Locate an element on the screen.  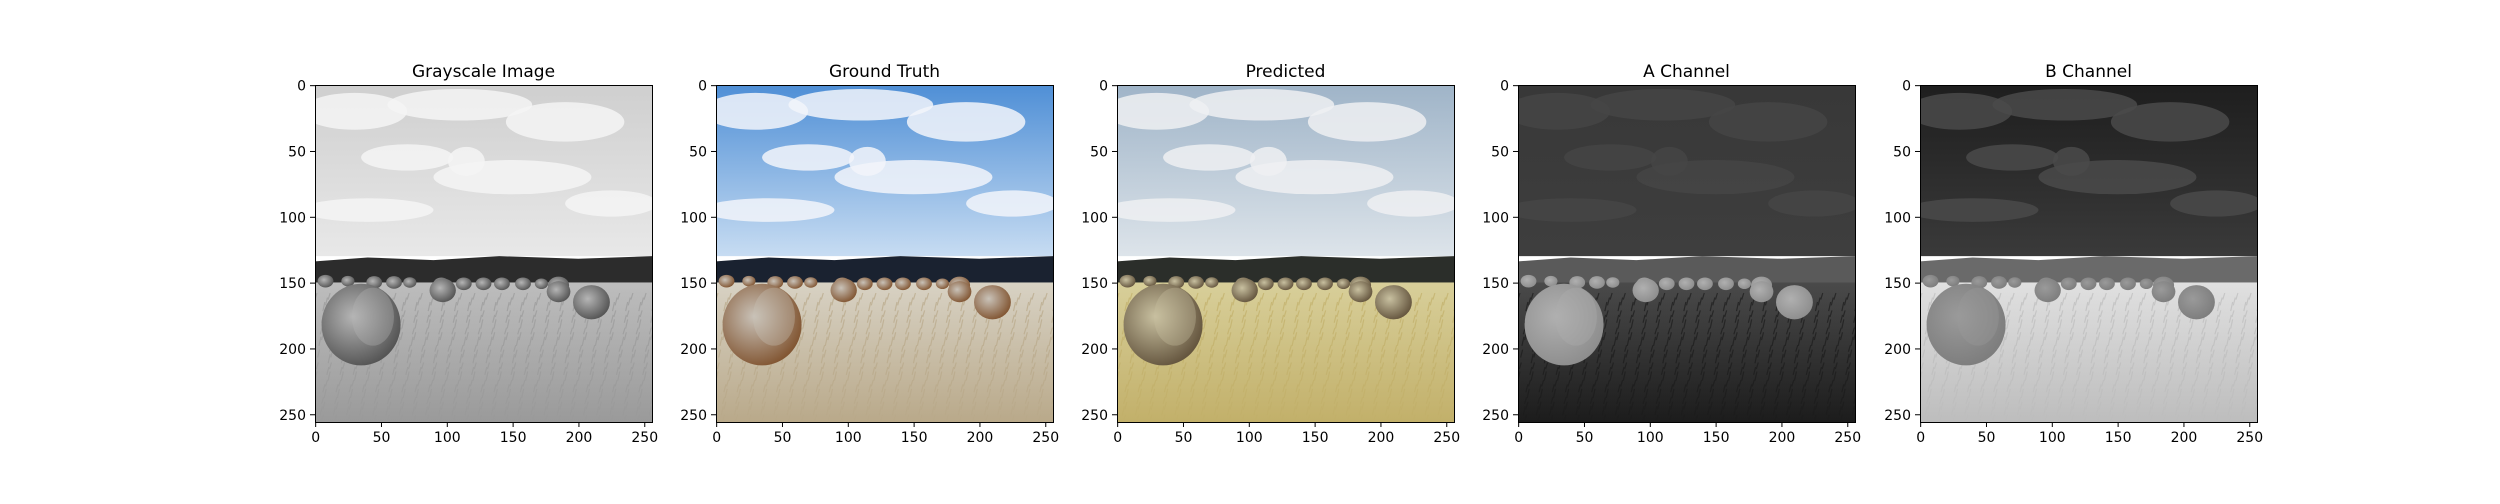
hay-bale-foreground is located at coordinates (1163, 324).